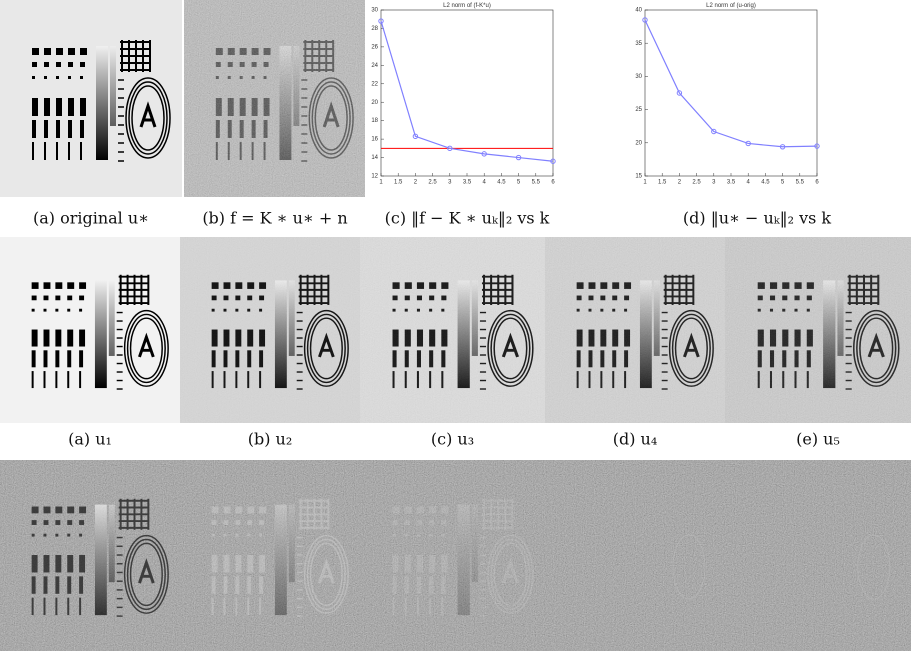 The image size is (911, 651). Describe the element at coordinates (146, 571) in the screenshot. I see `letter-shape` at that location.